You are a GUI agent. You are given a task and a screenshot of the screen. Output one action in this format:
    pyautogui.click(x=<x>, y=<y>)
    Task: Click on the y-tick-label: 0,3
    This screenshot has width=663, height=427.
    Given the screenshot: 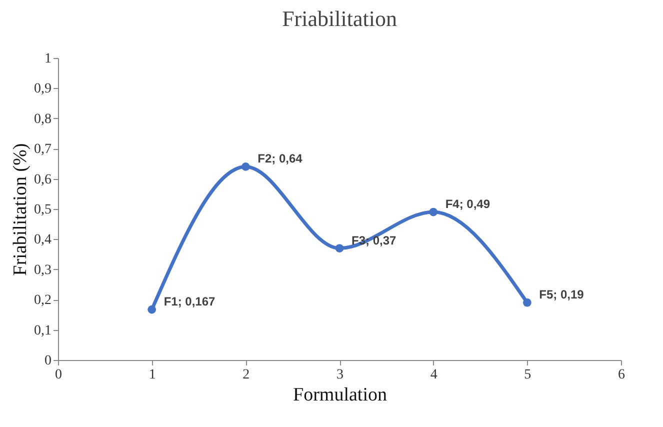 What is the action you would take?
    pyautogui.click(x=43, y=270)
    